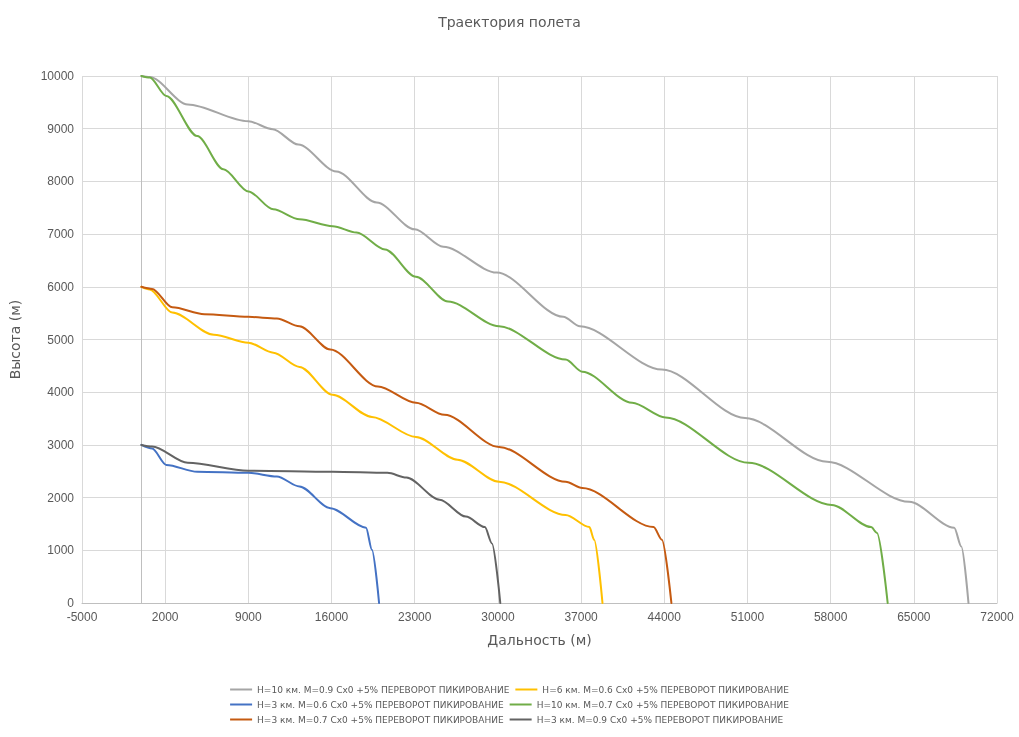  Describe the element at coordinates (663, 704) in the screenshot. I see `legend-label: H=10 км. M=0.7 Cx0 +5% ПЕРЕВОРОТ ПИКИРОВАНИЕ` at that location.